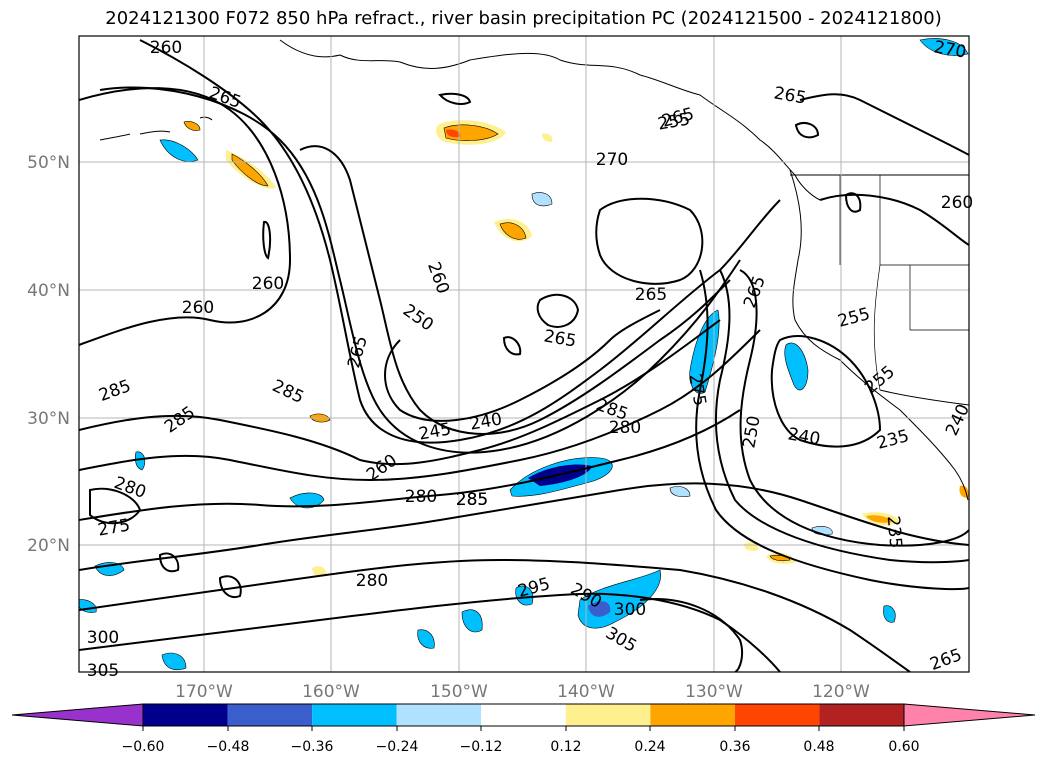 This screenshot has height=765, width=1047. Describe the element at coordinates (565, 747) in the screenshot. I see `colorbar-tick-label: 0.12` at that location.